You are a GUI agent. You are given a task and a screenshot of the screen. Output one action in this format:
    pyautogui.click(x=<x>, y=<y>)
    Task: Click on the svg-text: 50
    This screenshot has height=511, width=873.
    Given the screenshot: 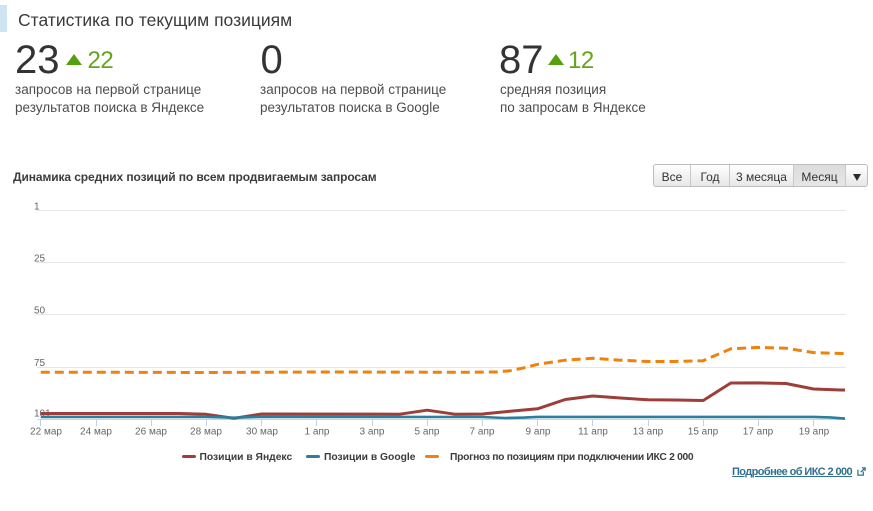 What is the action you would take?
    pyautogui.click(x=40, y=311)
    